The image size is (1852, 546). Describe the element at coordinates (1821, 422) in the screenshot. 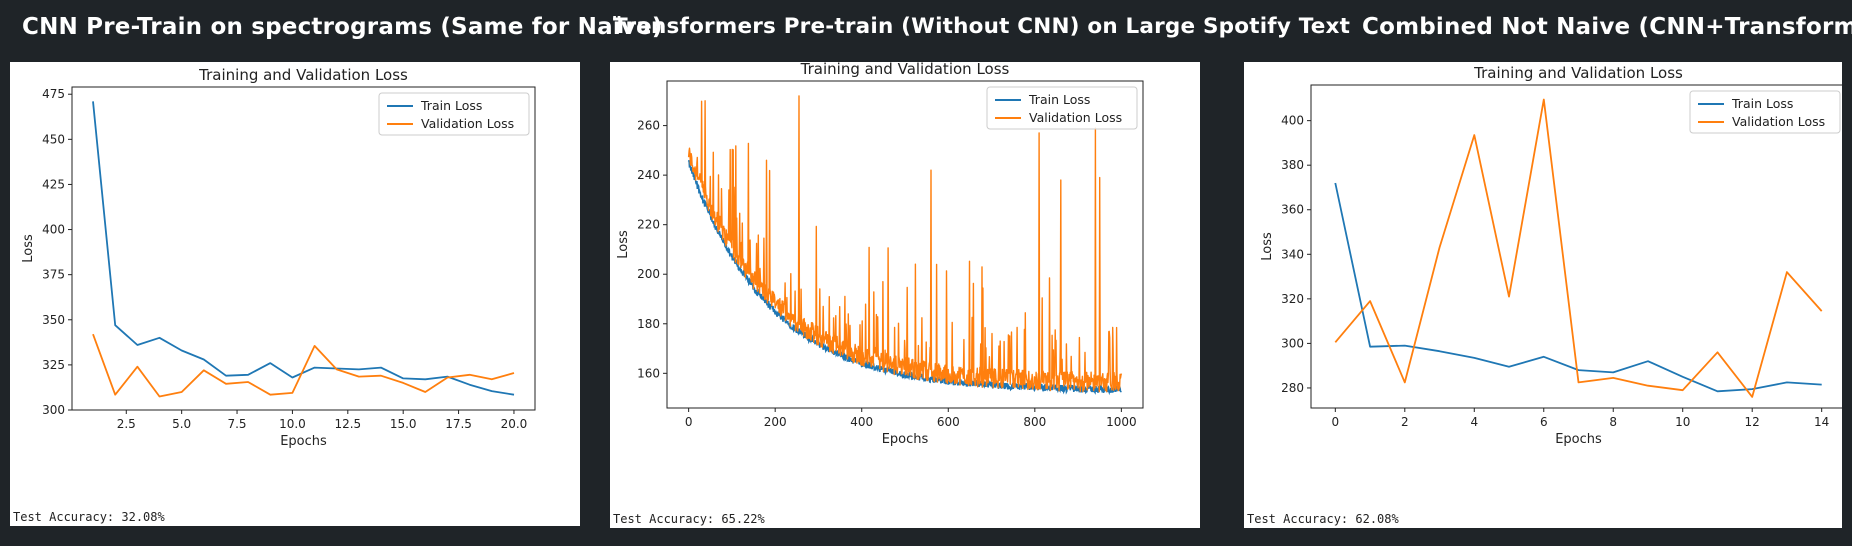

I see `x-tick-label: 14` at that location.